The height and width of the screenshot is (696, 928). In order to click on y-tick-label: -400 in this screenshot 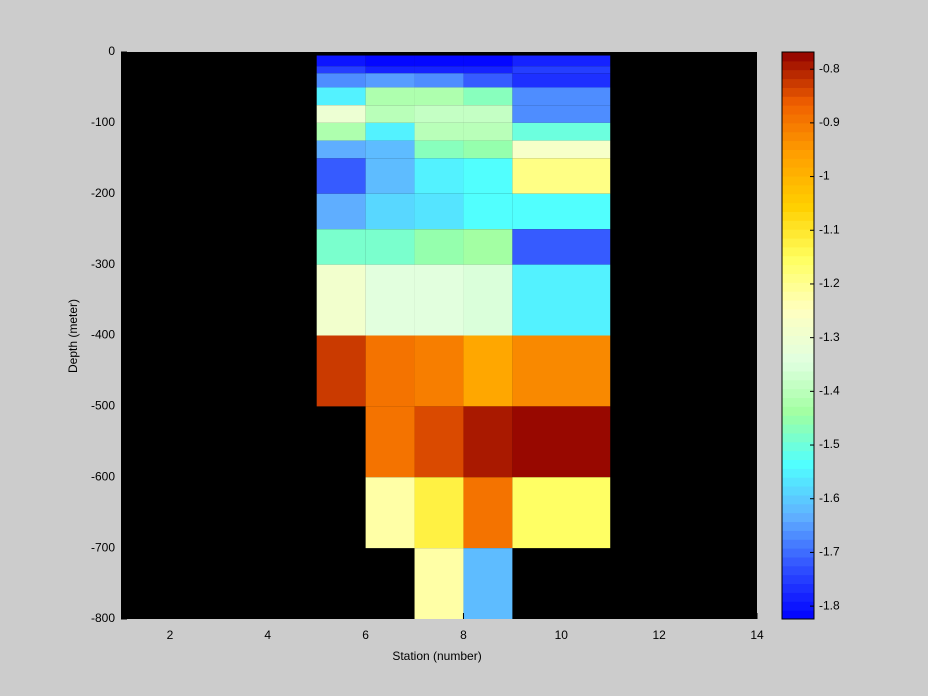, I will do `click(103, 335)`.